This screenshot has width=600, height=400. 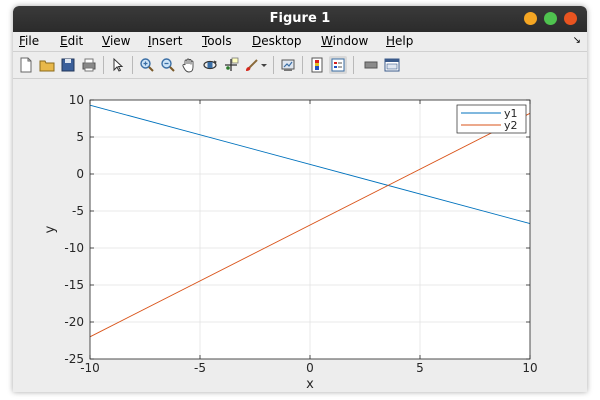 I want to click on toolbar, so click(x=300, y=65).